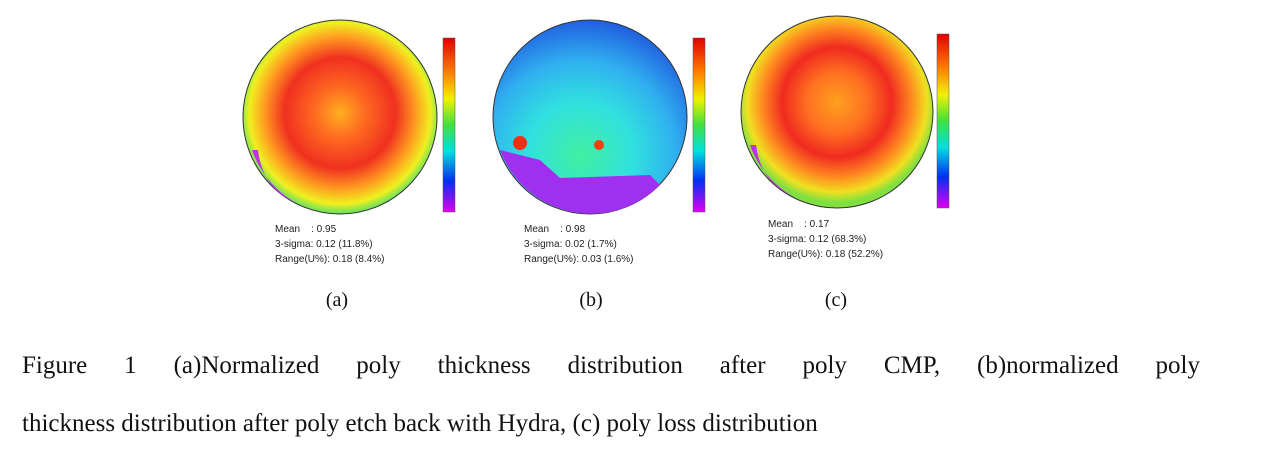 This screenshot has height=461, width=1280. What do you see at coordinates (337, 300) in the screenshot?
I see `panel-label: (a)` at bounding box center [337, 300].